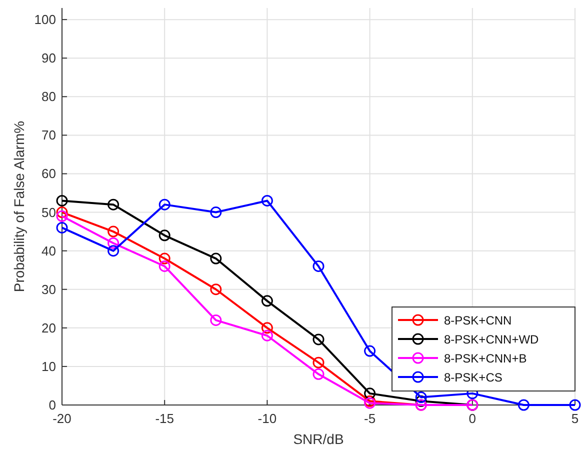  Describe the element at coordinates (49, 58) in the screenshot. I see `y-tick-label: 90` at that location.